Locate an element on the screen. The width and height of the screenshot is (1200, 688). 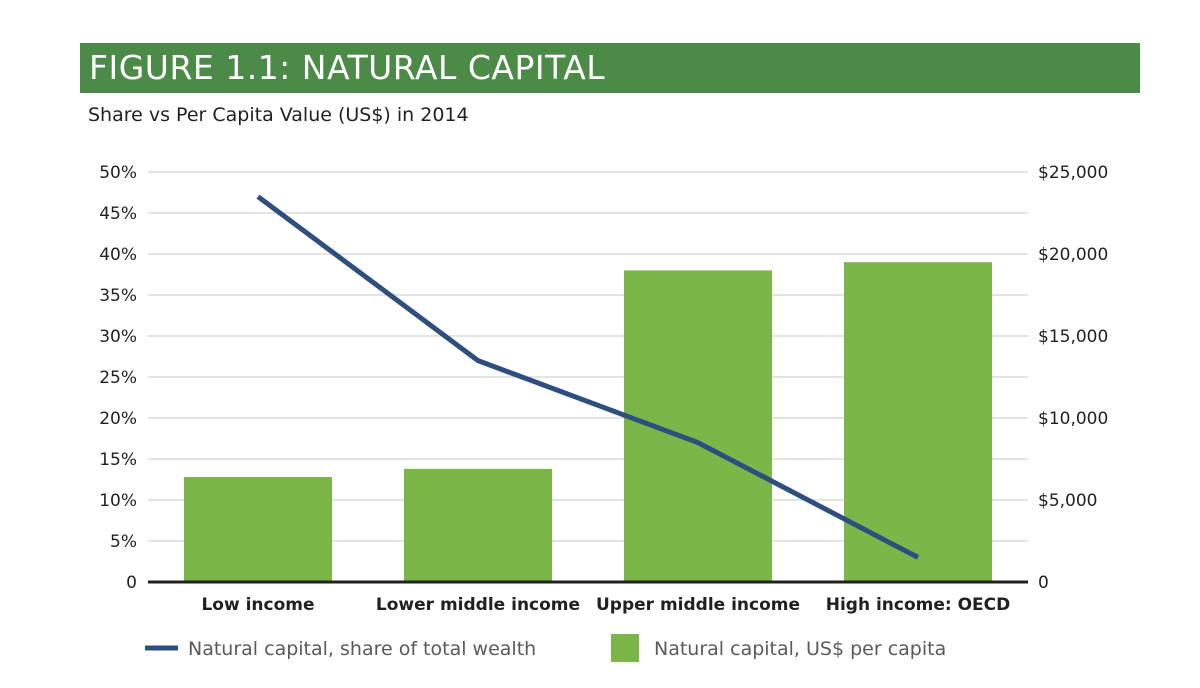
right-tick-label: $5,000 is located at coordinates (1067, 501).